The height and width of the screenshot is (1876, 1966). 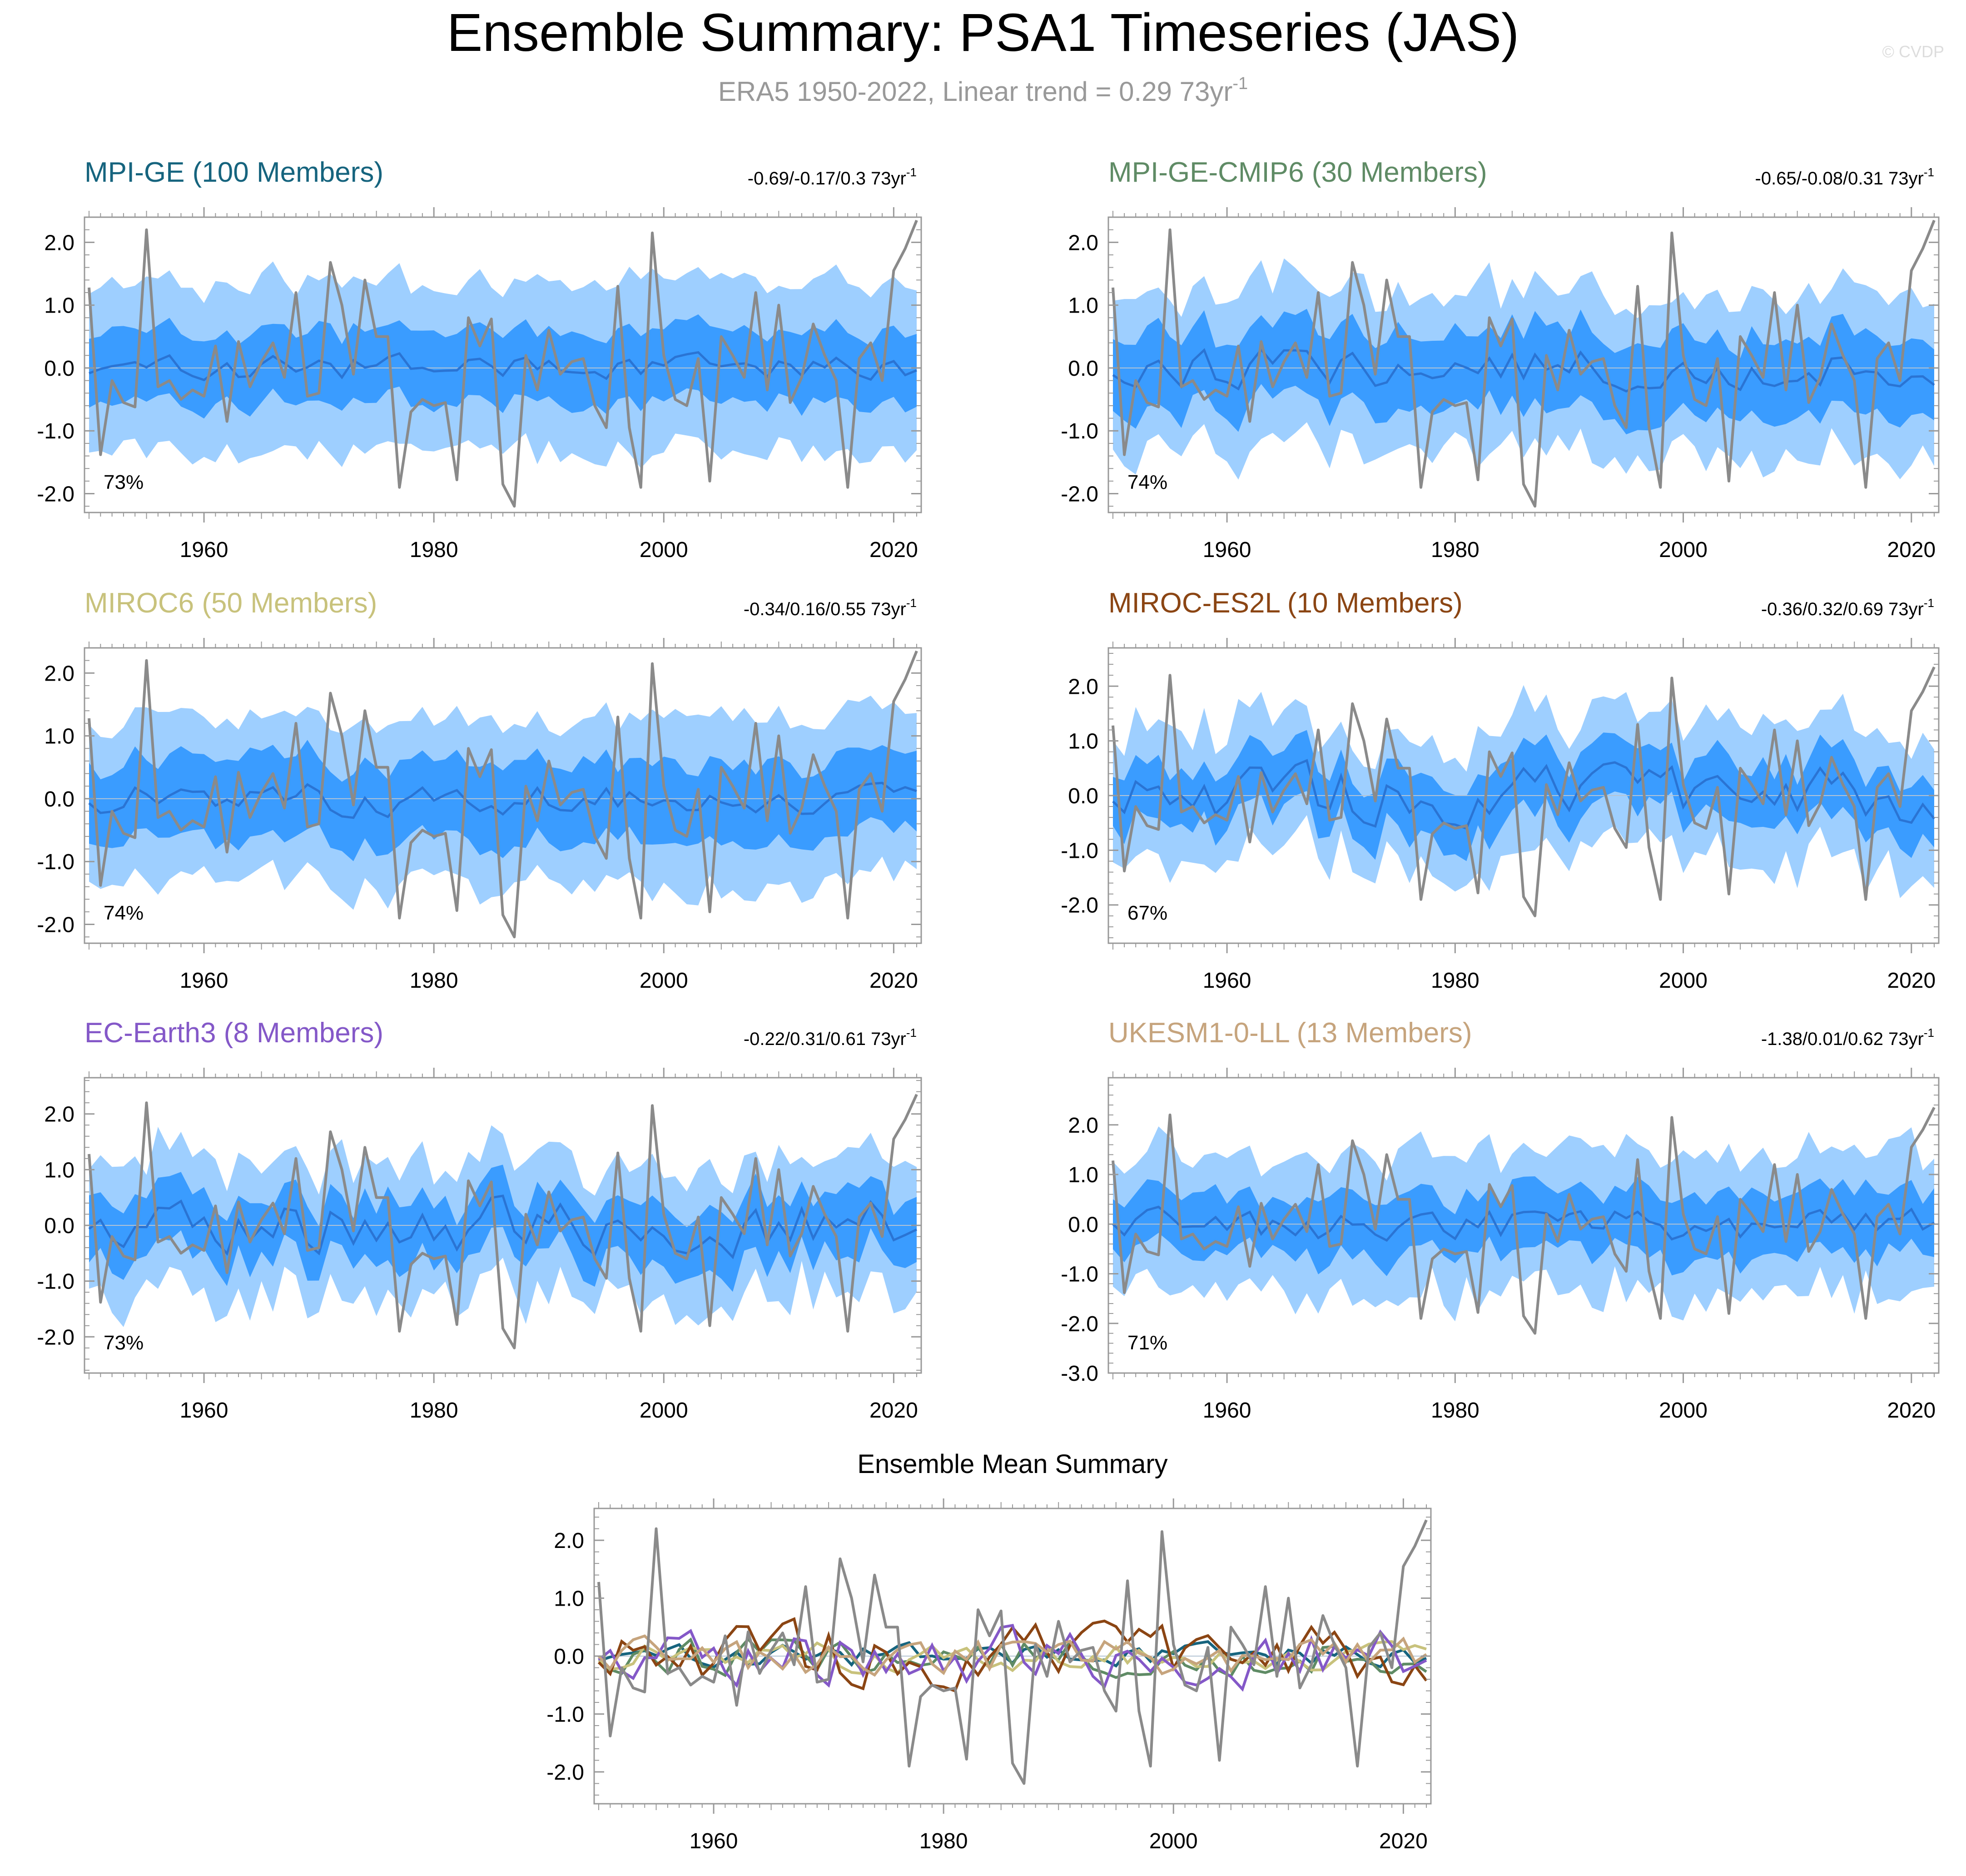 I want to click on panel-title: Ensemble Mean Summary, so click(x=1012, y=1464).